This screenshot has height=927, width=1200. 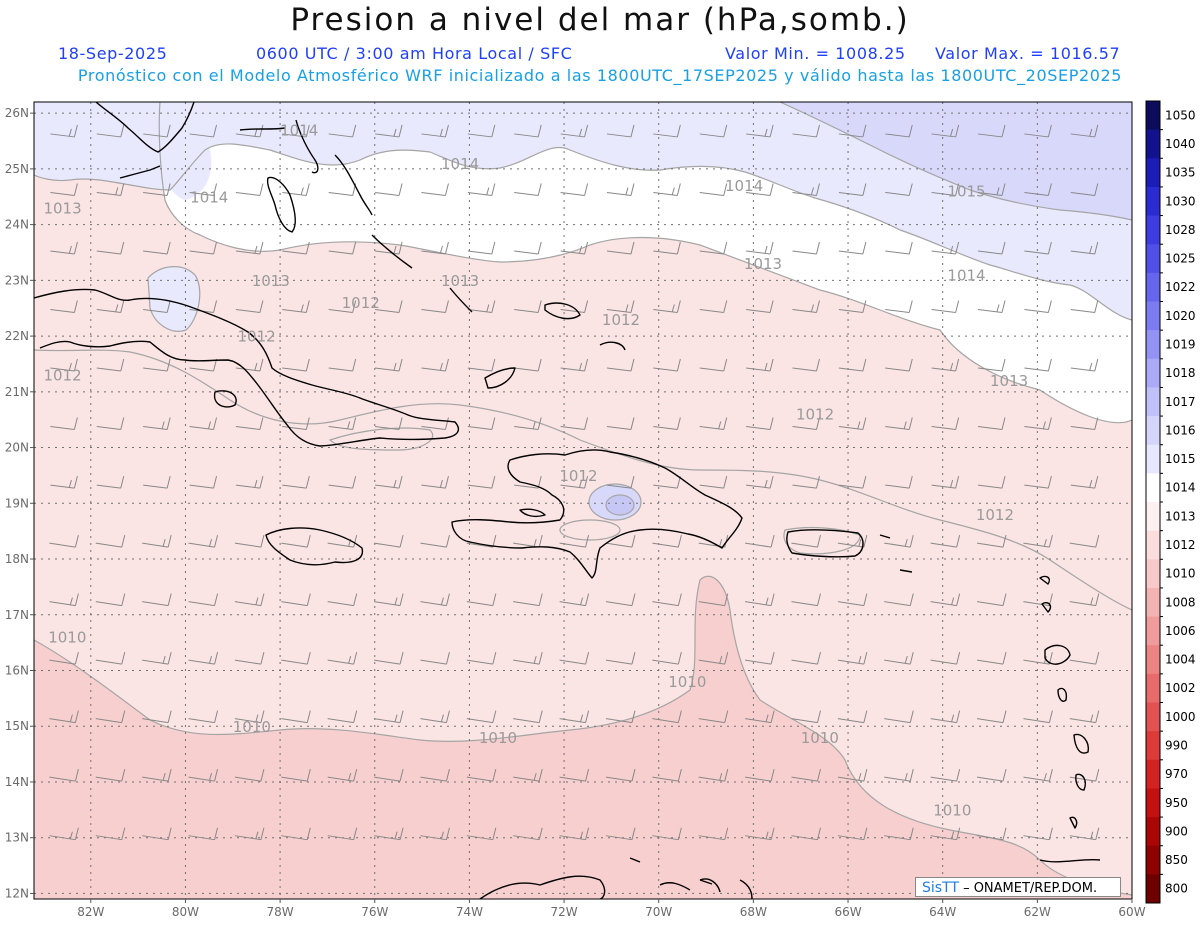 I want to click on lat-label: 20N, so click(x=17, y=448).